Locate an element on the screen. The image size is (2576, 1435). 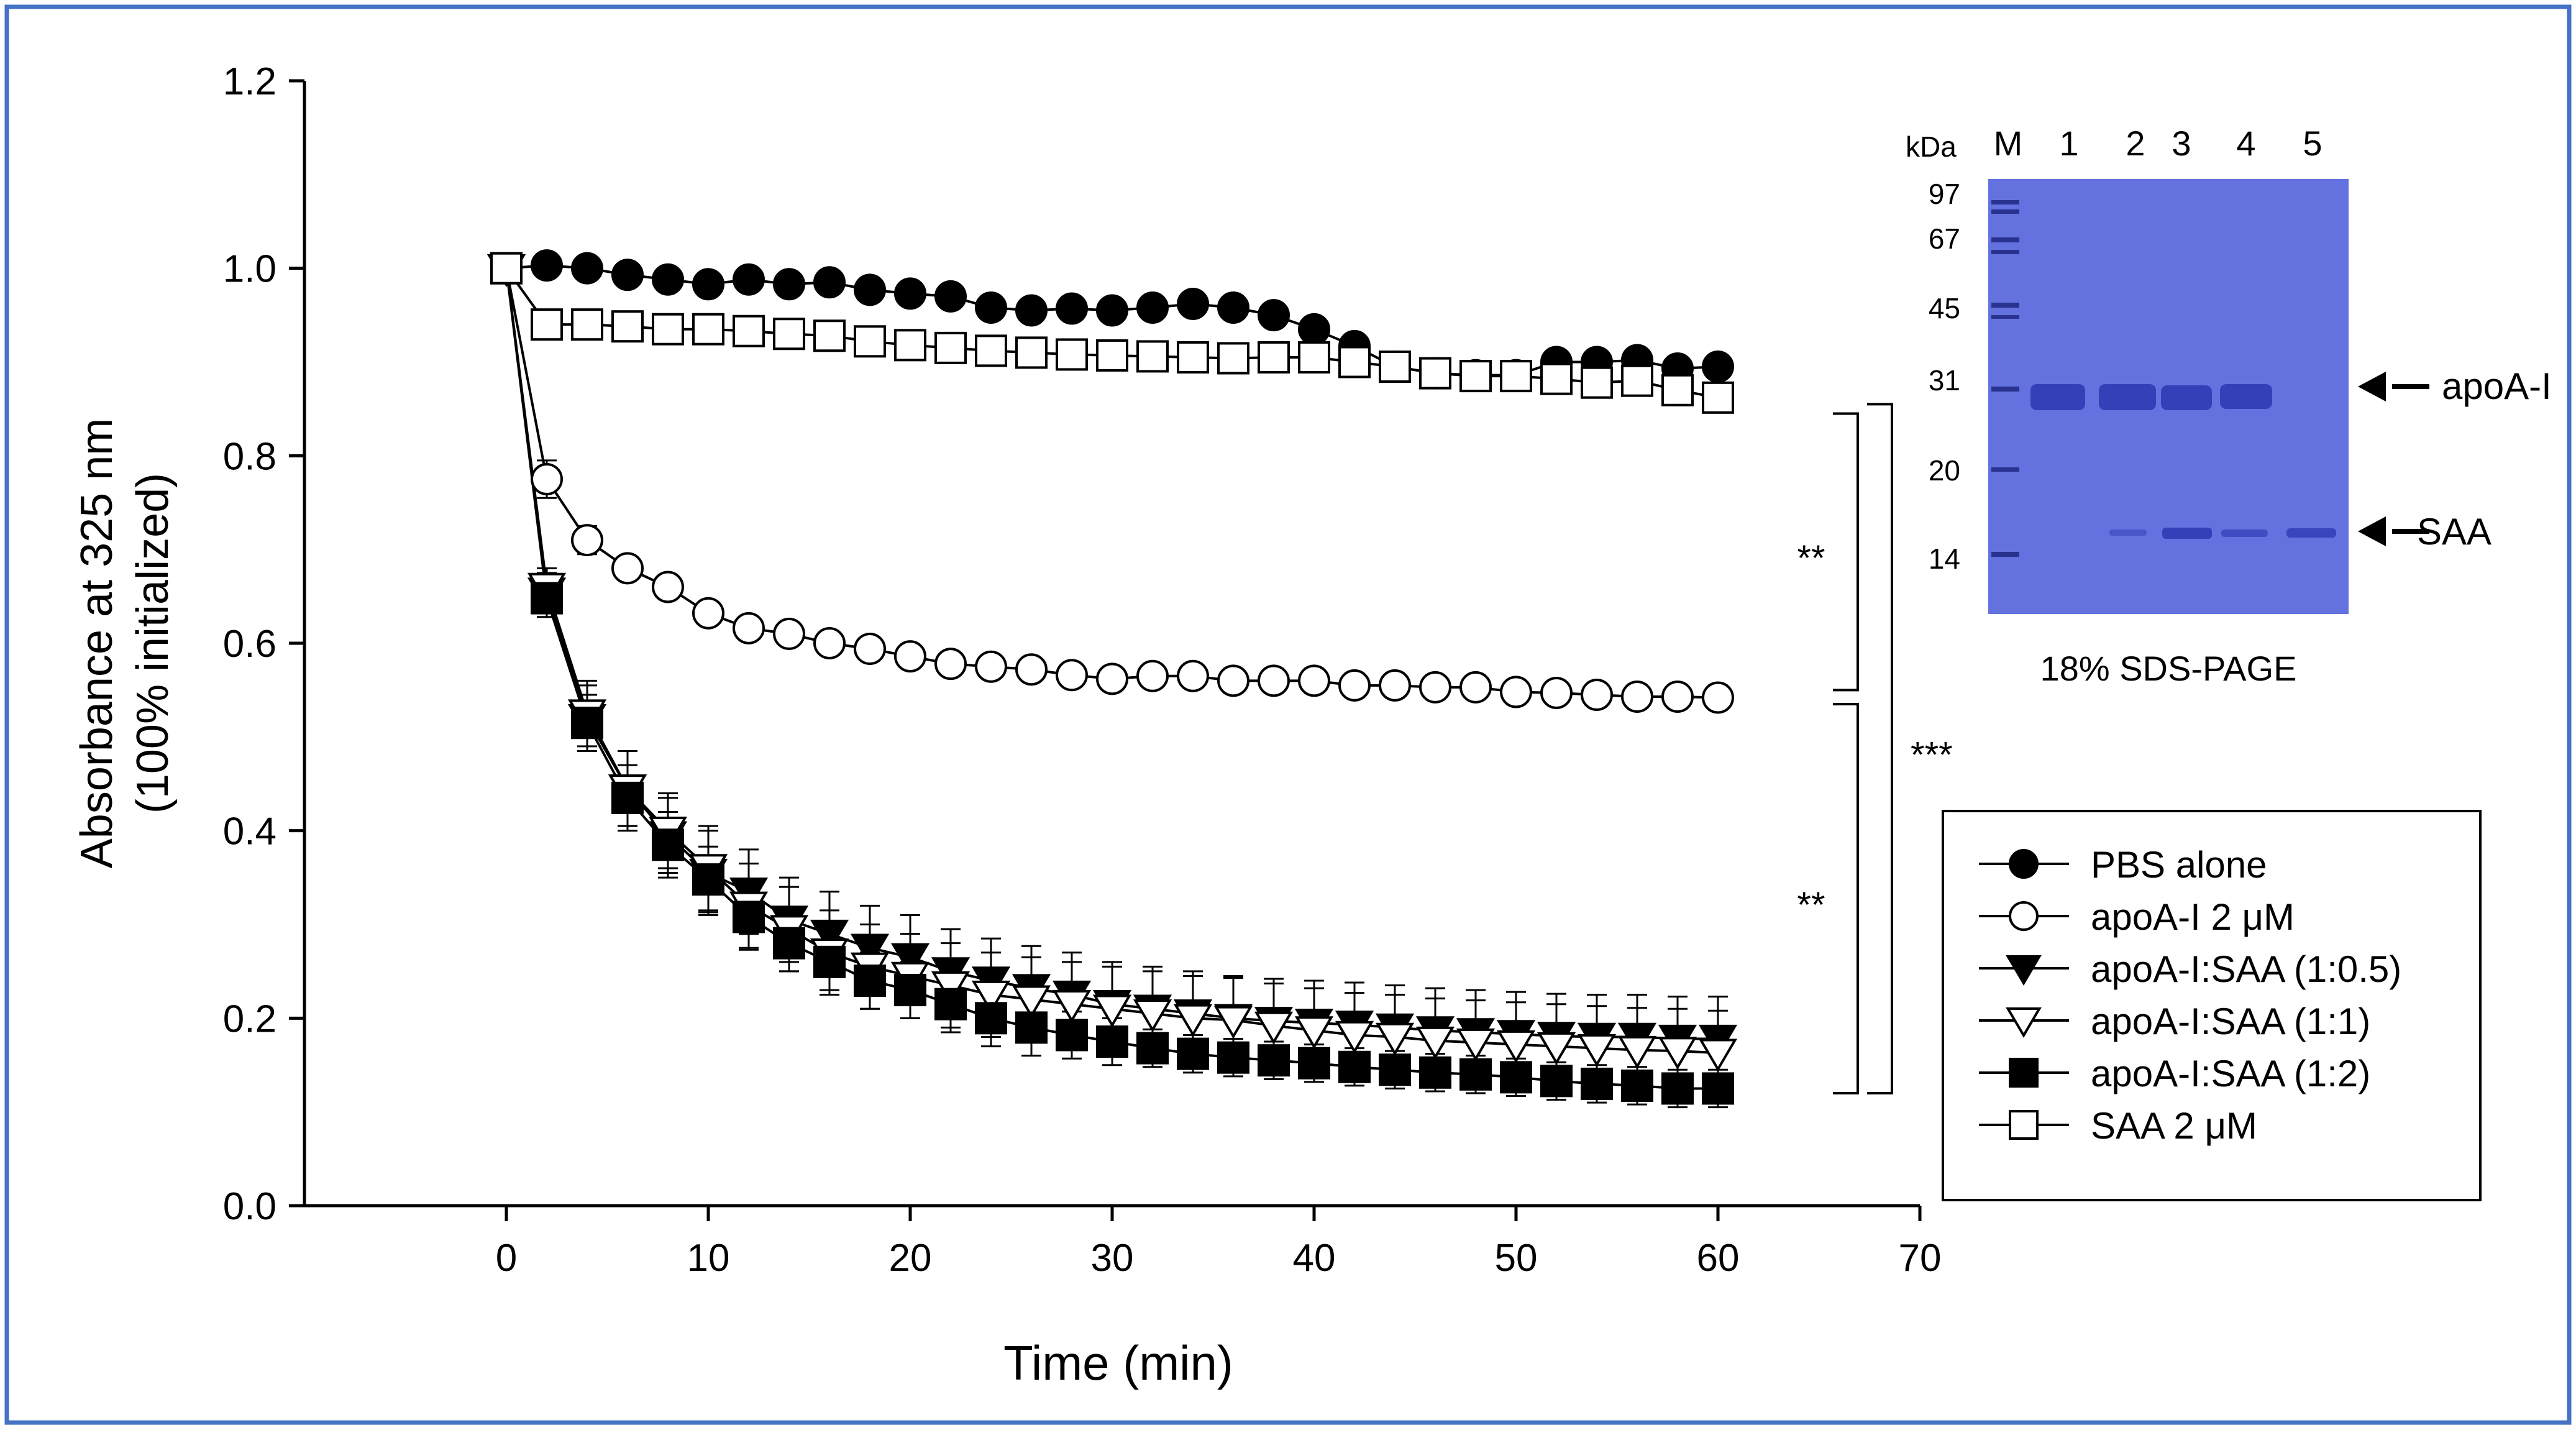
gel-lane-label-5: 5 is located at coordinates (2312, 144).